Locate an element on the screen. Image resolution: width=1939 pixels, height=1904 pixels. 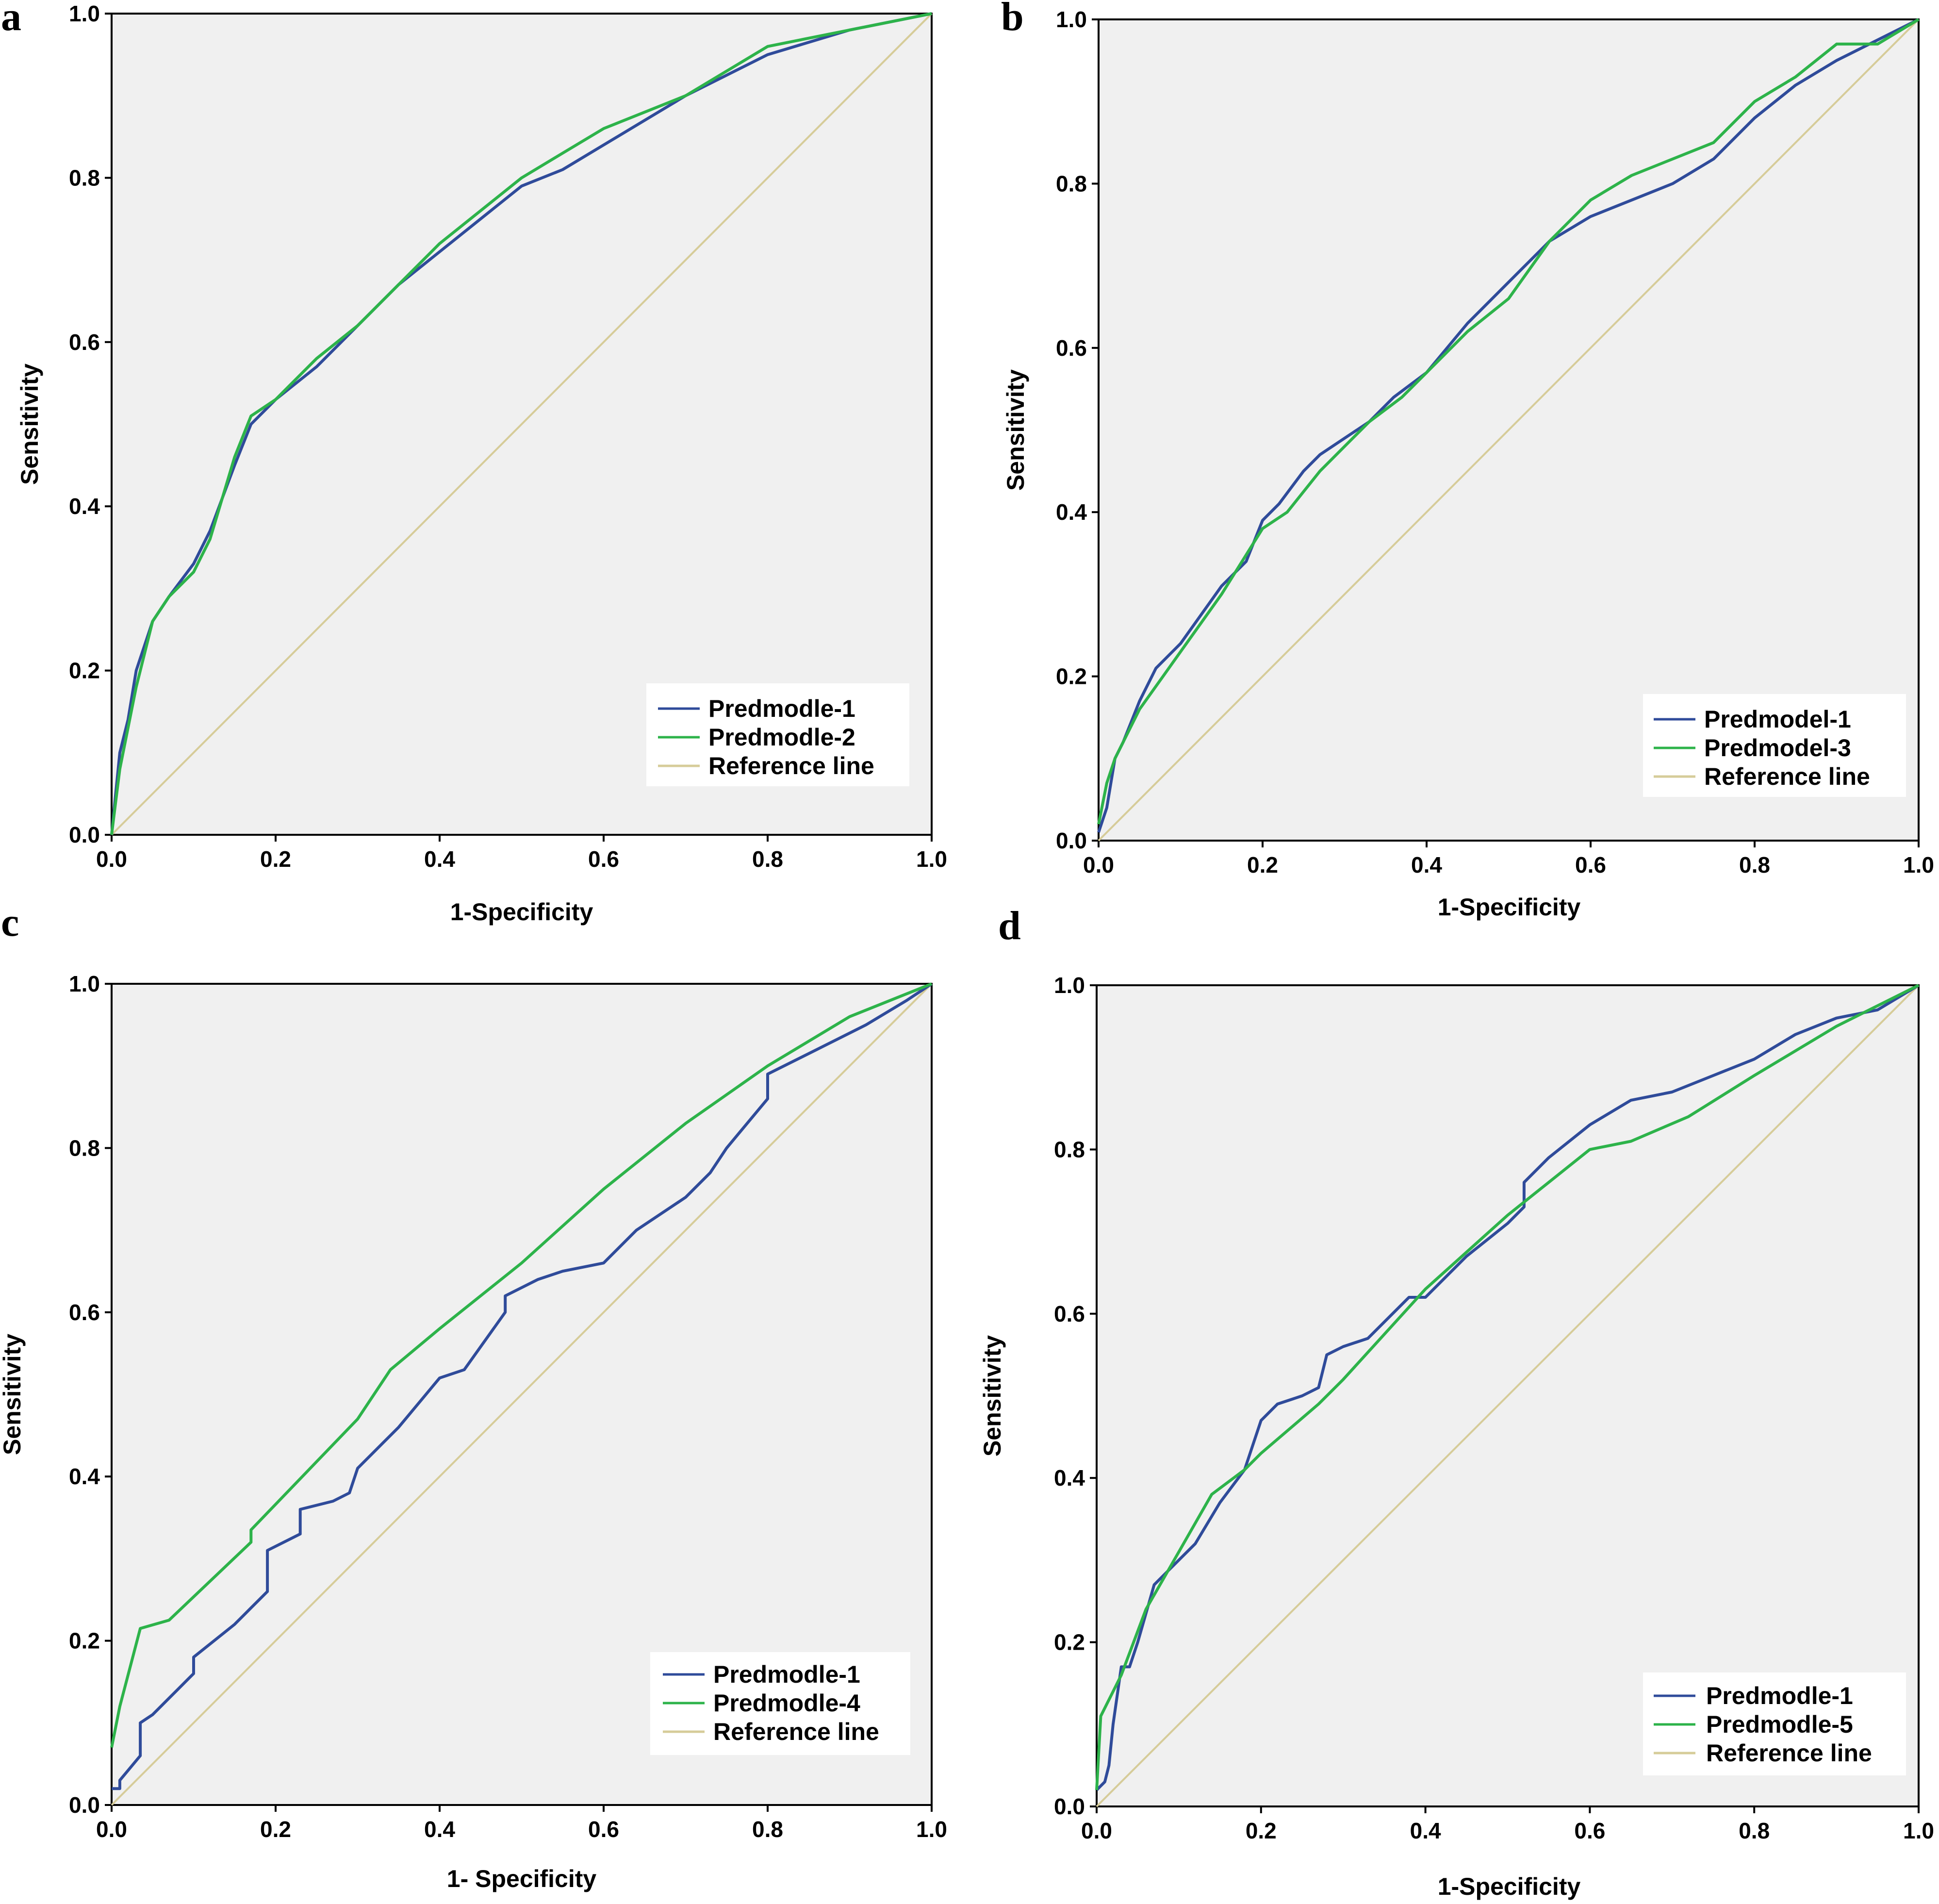
legend-label-d-1: Predmodle-1 is located at coordinates (1780, 1696).